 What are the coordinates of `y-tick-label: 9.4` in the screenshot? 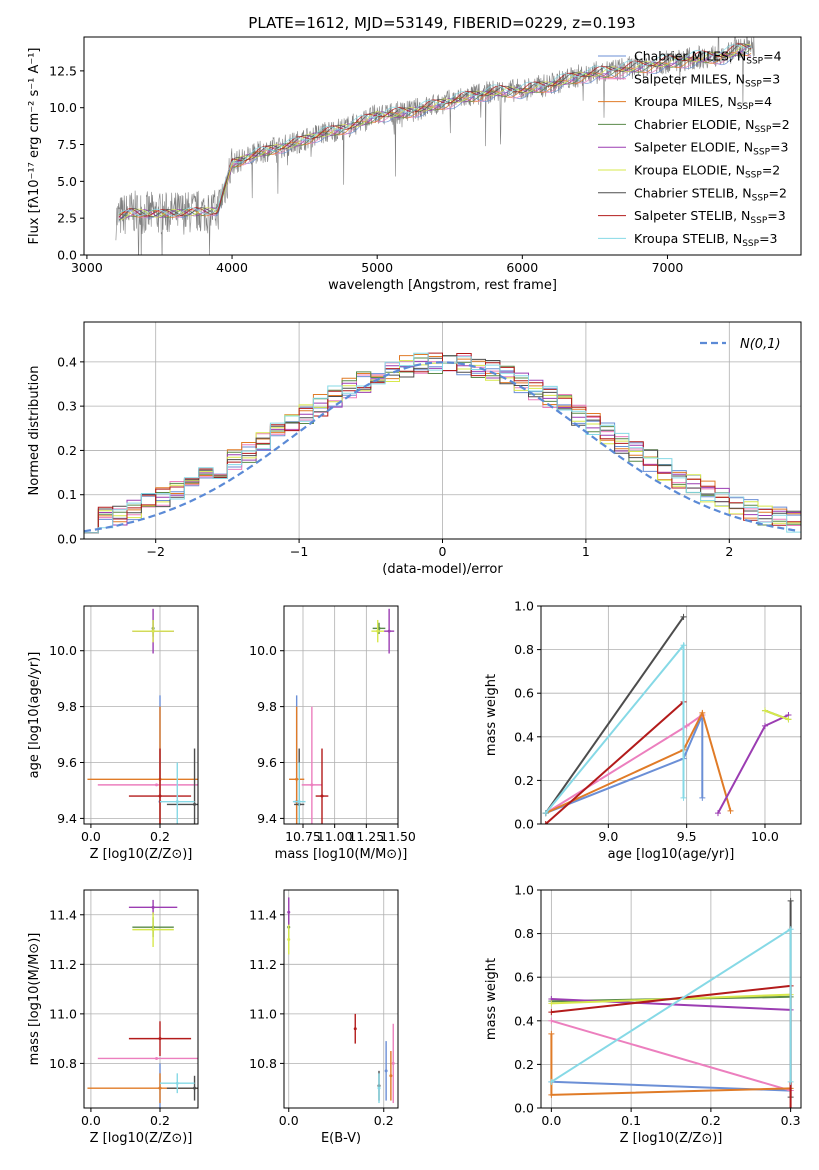 It's located at (67, 818).